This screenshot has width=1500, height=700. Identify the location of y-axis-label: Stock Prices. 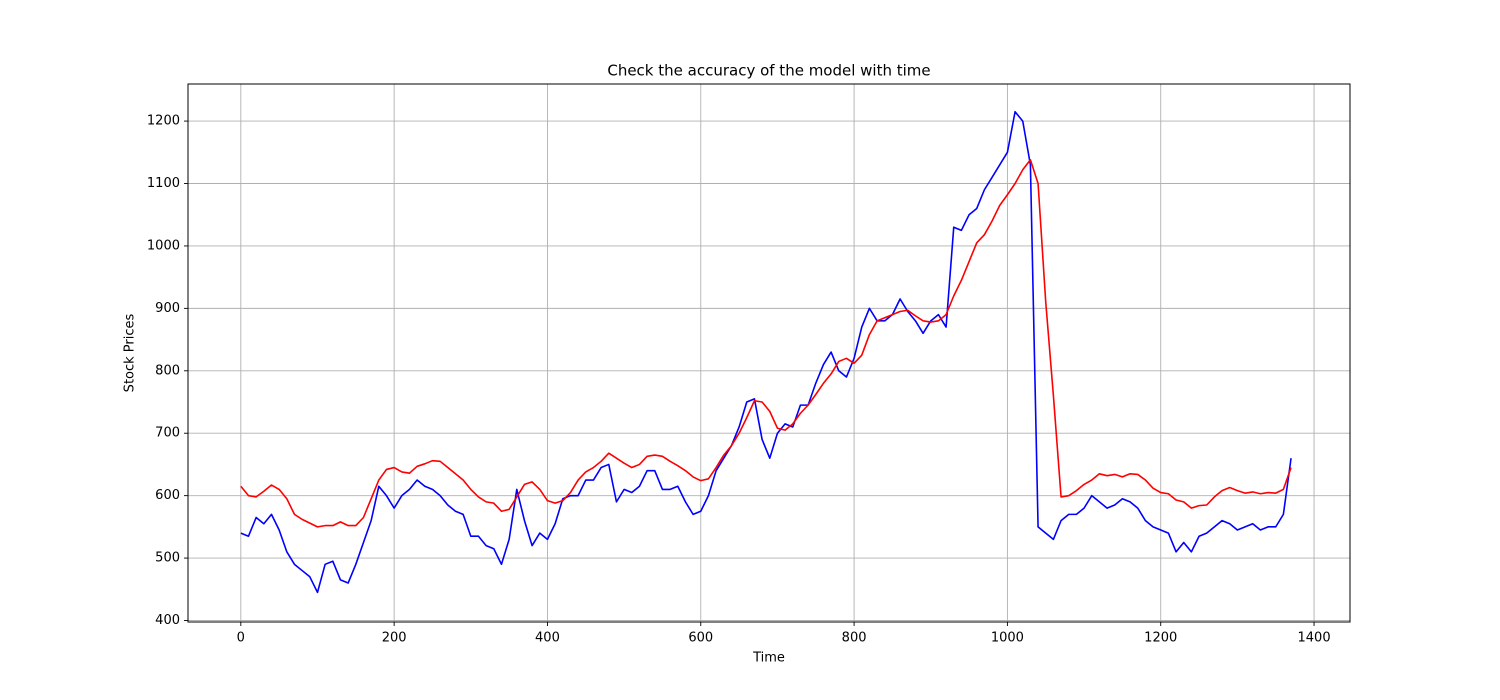
(130, 352).